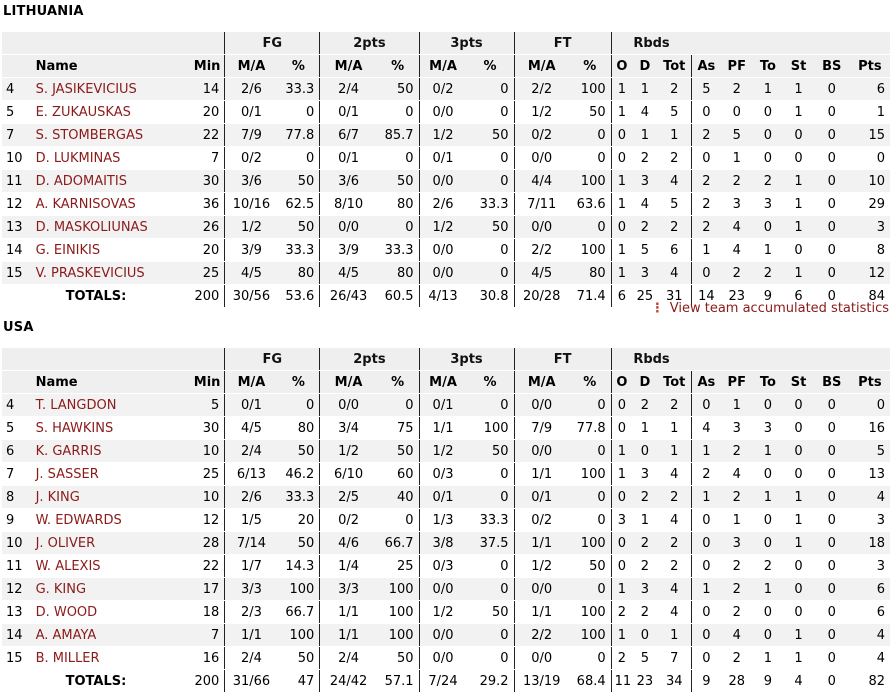  I want to click on column-header-no, so click(17, 382).